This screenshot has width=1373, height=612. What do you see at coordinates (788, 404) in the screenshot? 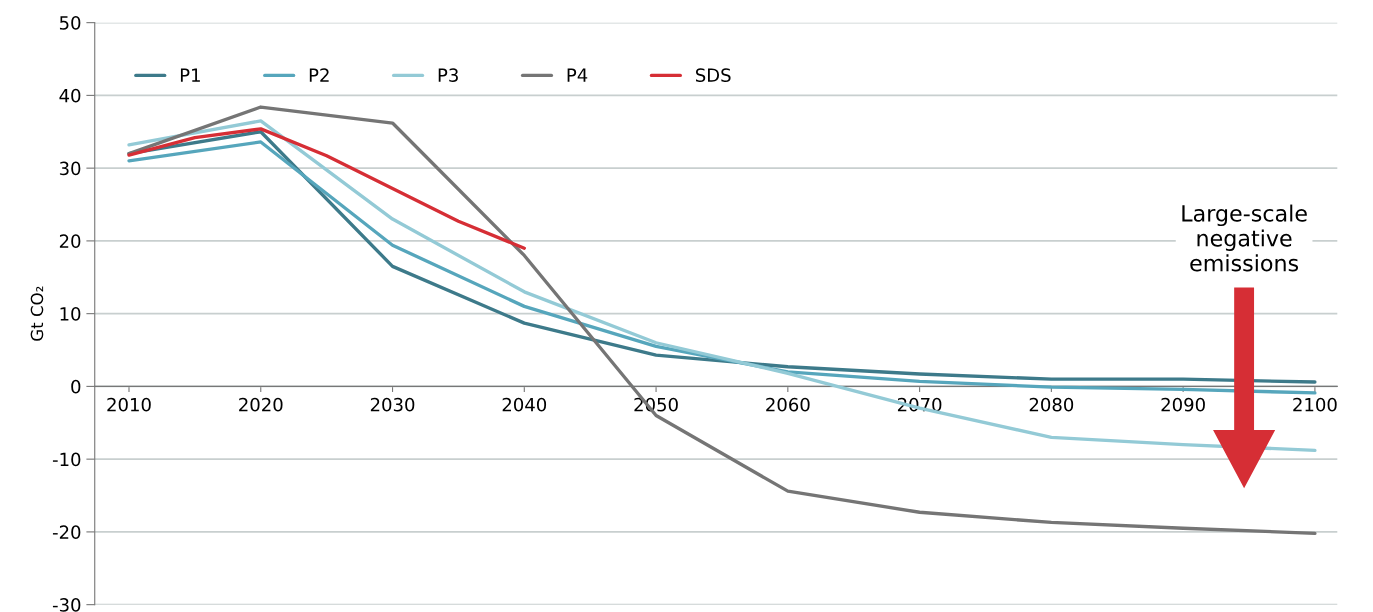
I see `x-tick-label: 2060` at bounding box center [788, 404].